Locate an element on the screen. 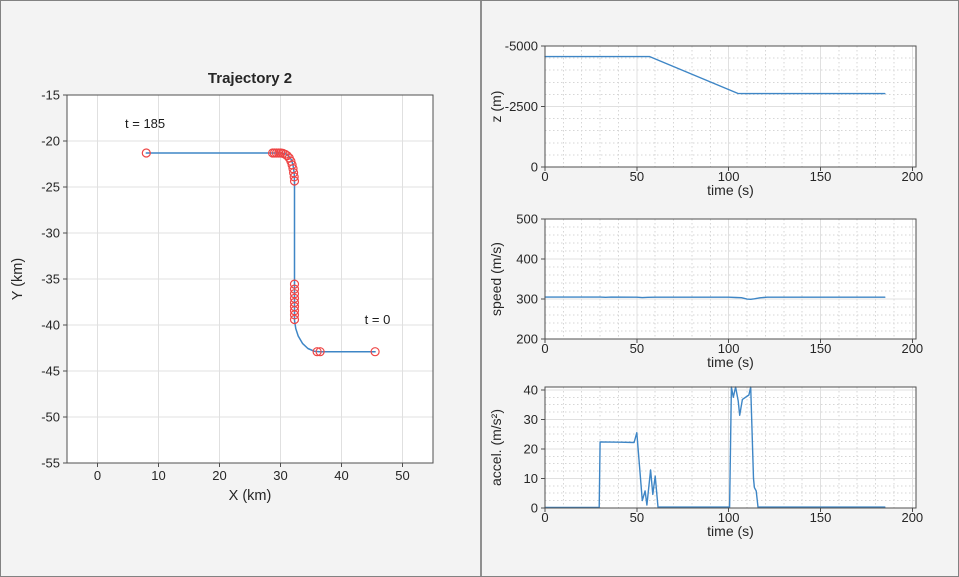 This screenshot has width=959, height=577. x-tick-label: 10 is located at coordinates (158, 475).